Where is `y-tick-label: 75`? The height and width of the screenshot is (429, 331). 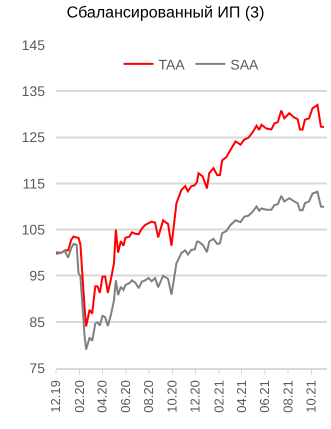
y-tick-label: 75 is located at coordinates (37, 368).